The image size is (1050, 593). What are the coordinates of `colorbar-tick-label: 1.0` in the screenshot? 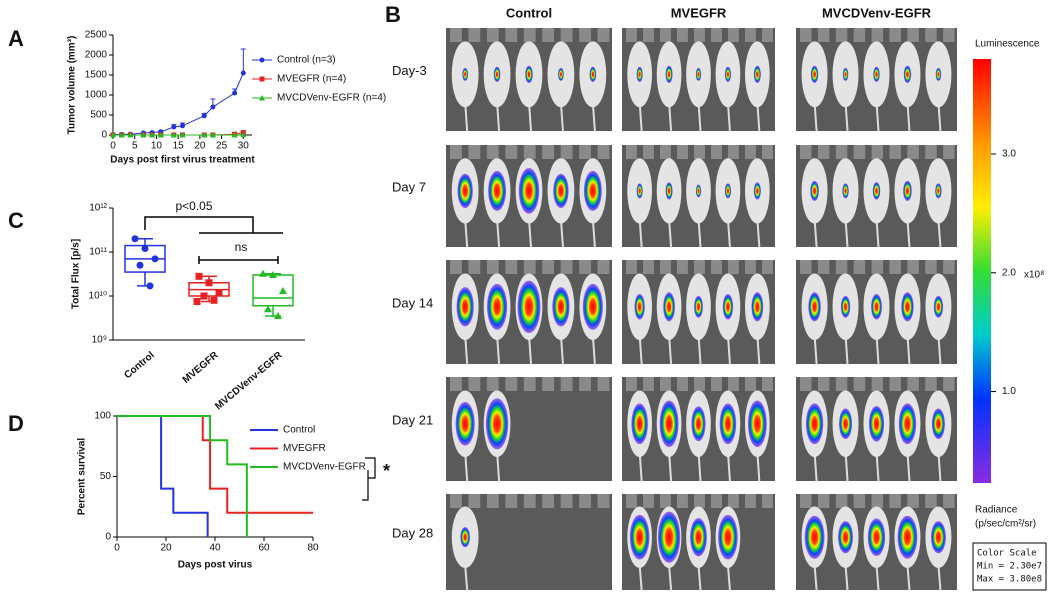 It's located at (1009, 391).